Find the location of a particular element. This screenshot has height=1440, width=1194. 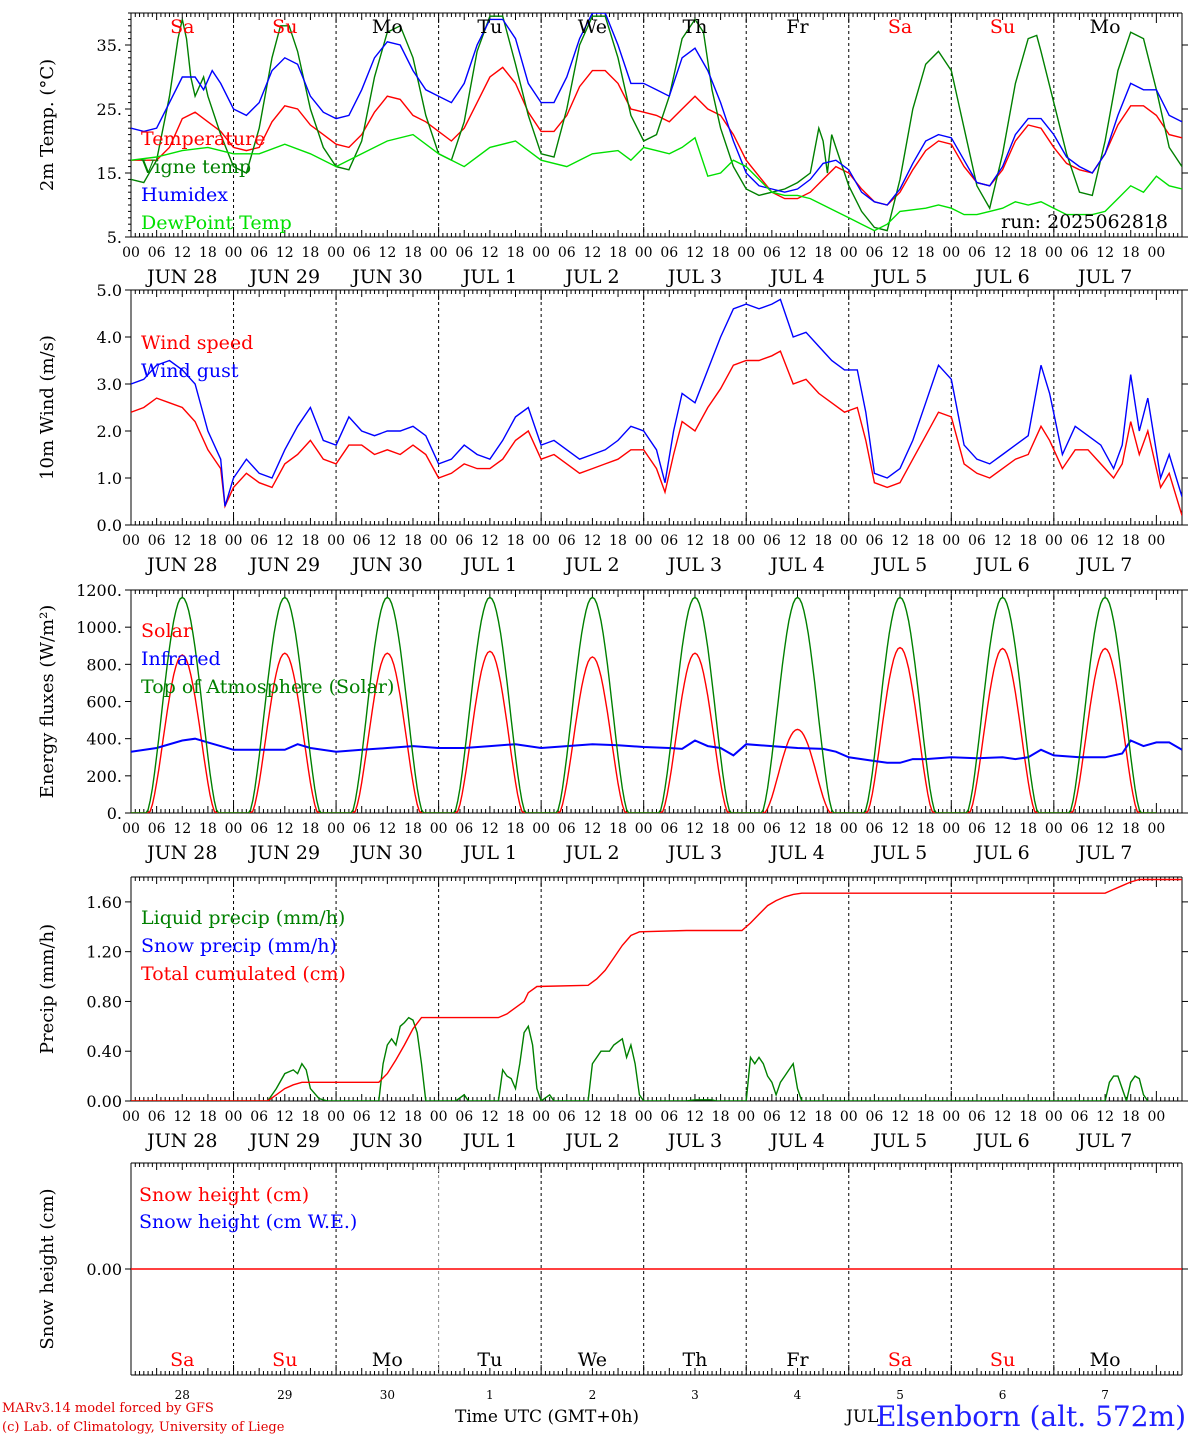

x-date-label: JUL 7 is located at coordinates (1104, 853).